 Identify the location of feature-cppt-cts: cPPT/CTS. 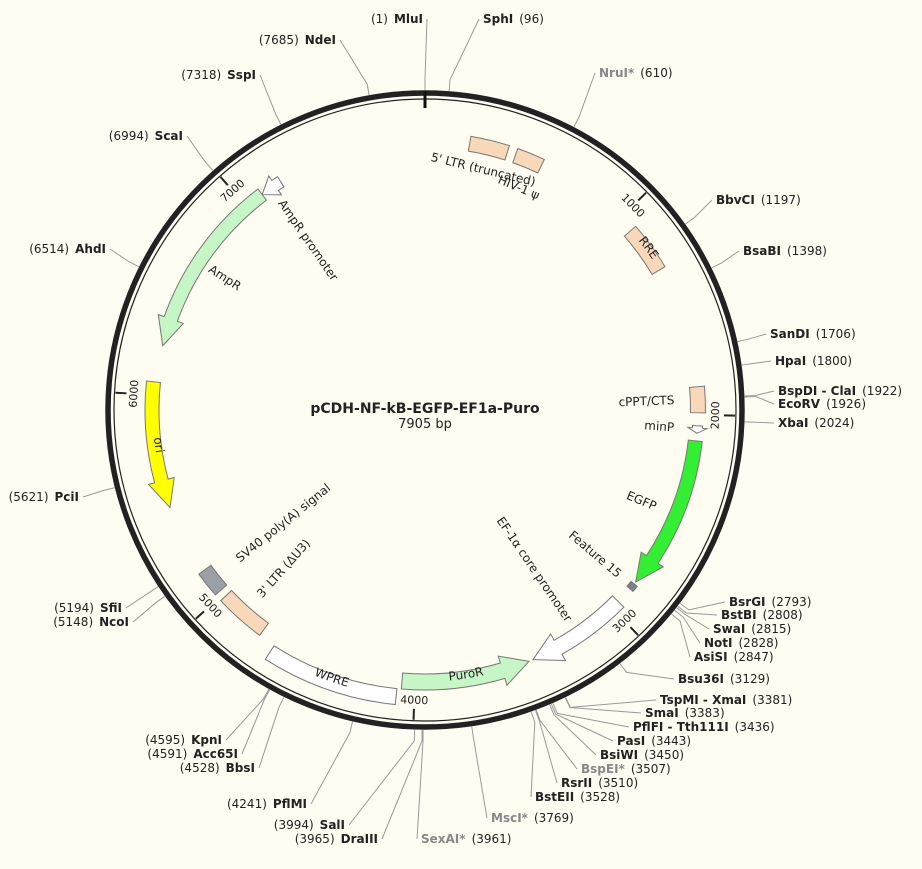
(661, 399).